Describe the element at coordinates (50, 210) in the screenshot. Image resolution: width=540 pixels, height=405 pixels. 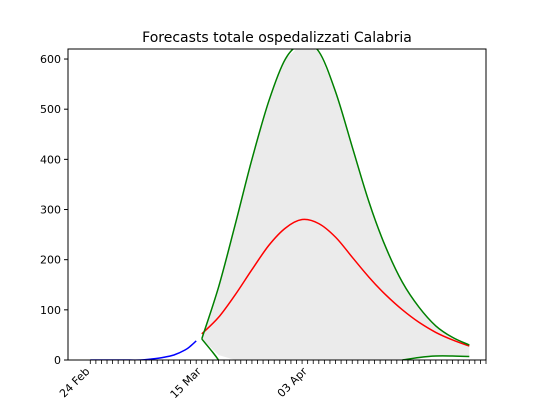
I see `y-tick-label: 300` at that location.